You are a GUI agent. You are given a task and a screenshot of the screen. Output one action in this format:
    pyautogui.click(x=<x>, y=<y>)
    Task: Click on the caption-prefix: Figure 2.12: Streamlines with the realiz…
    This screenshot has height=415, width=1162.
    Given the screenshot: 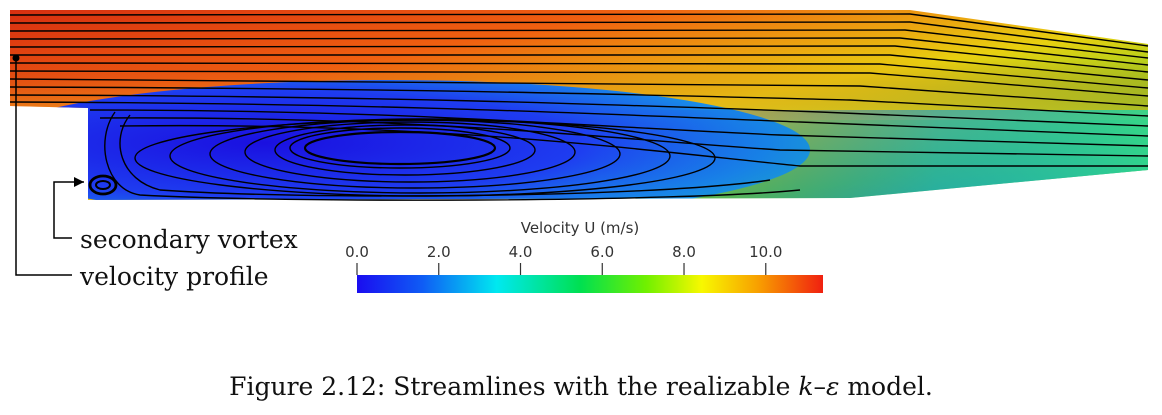 What is the action you would take?
    pyautogui.click(x=514, y=386)
    